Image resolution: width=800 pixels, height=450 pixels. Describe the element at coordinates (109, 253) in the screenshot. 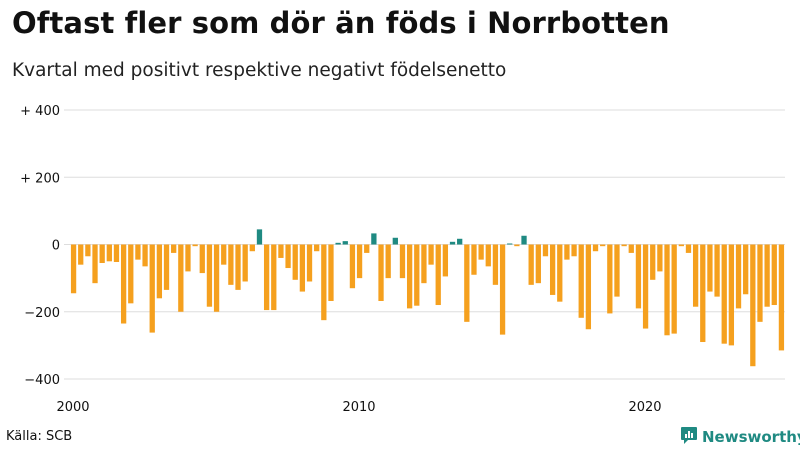

I see `bar-2001-q2` at that location.